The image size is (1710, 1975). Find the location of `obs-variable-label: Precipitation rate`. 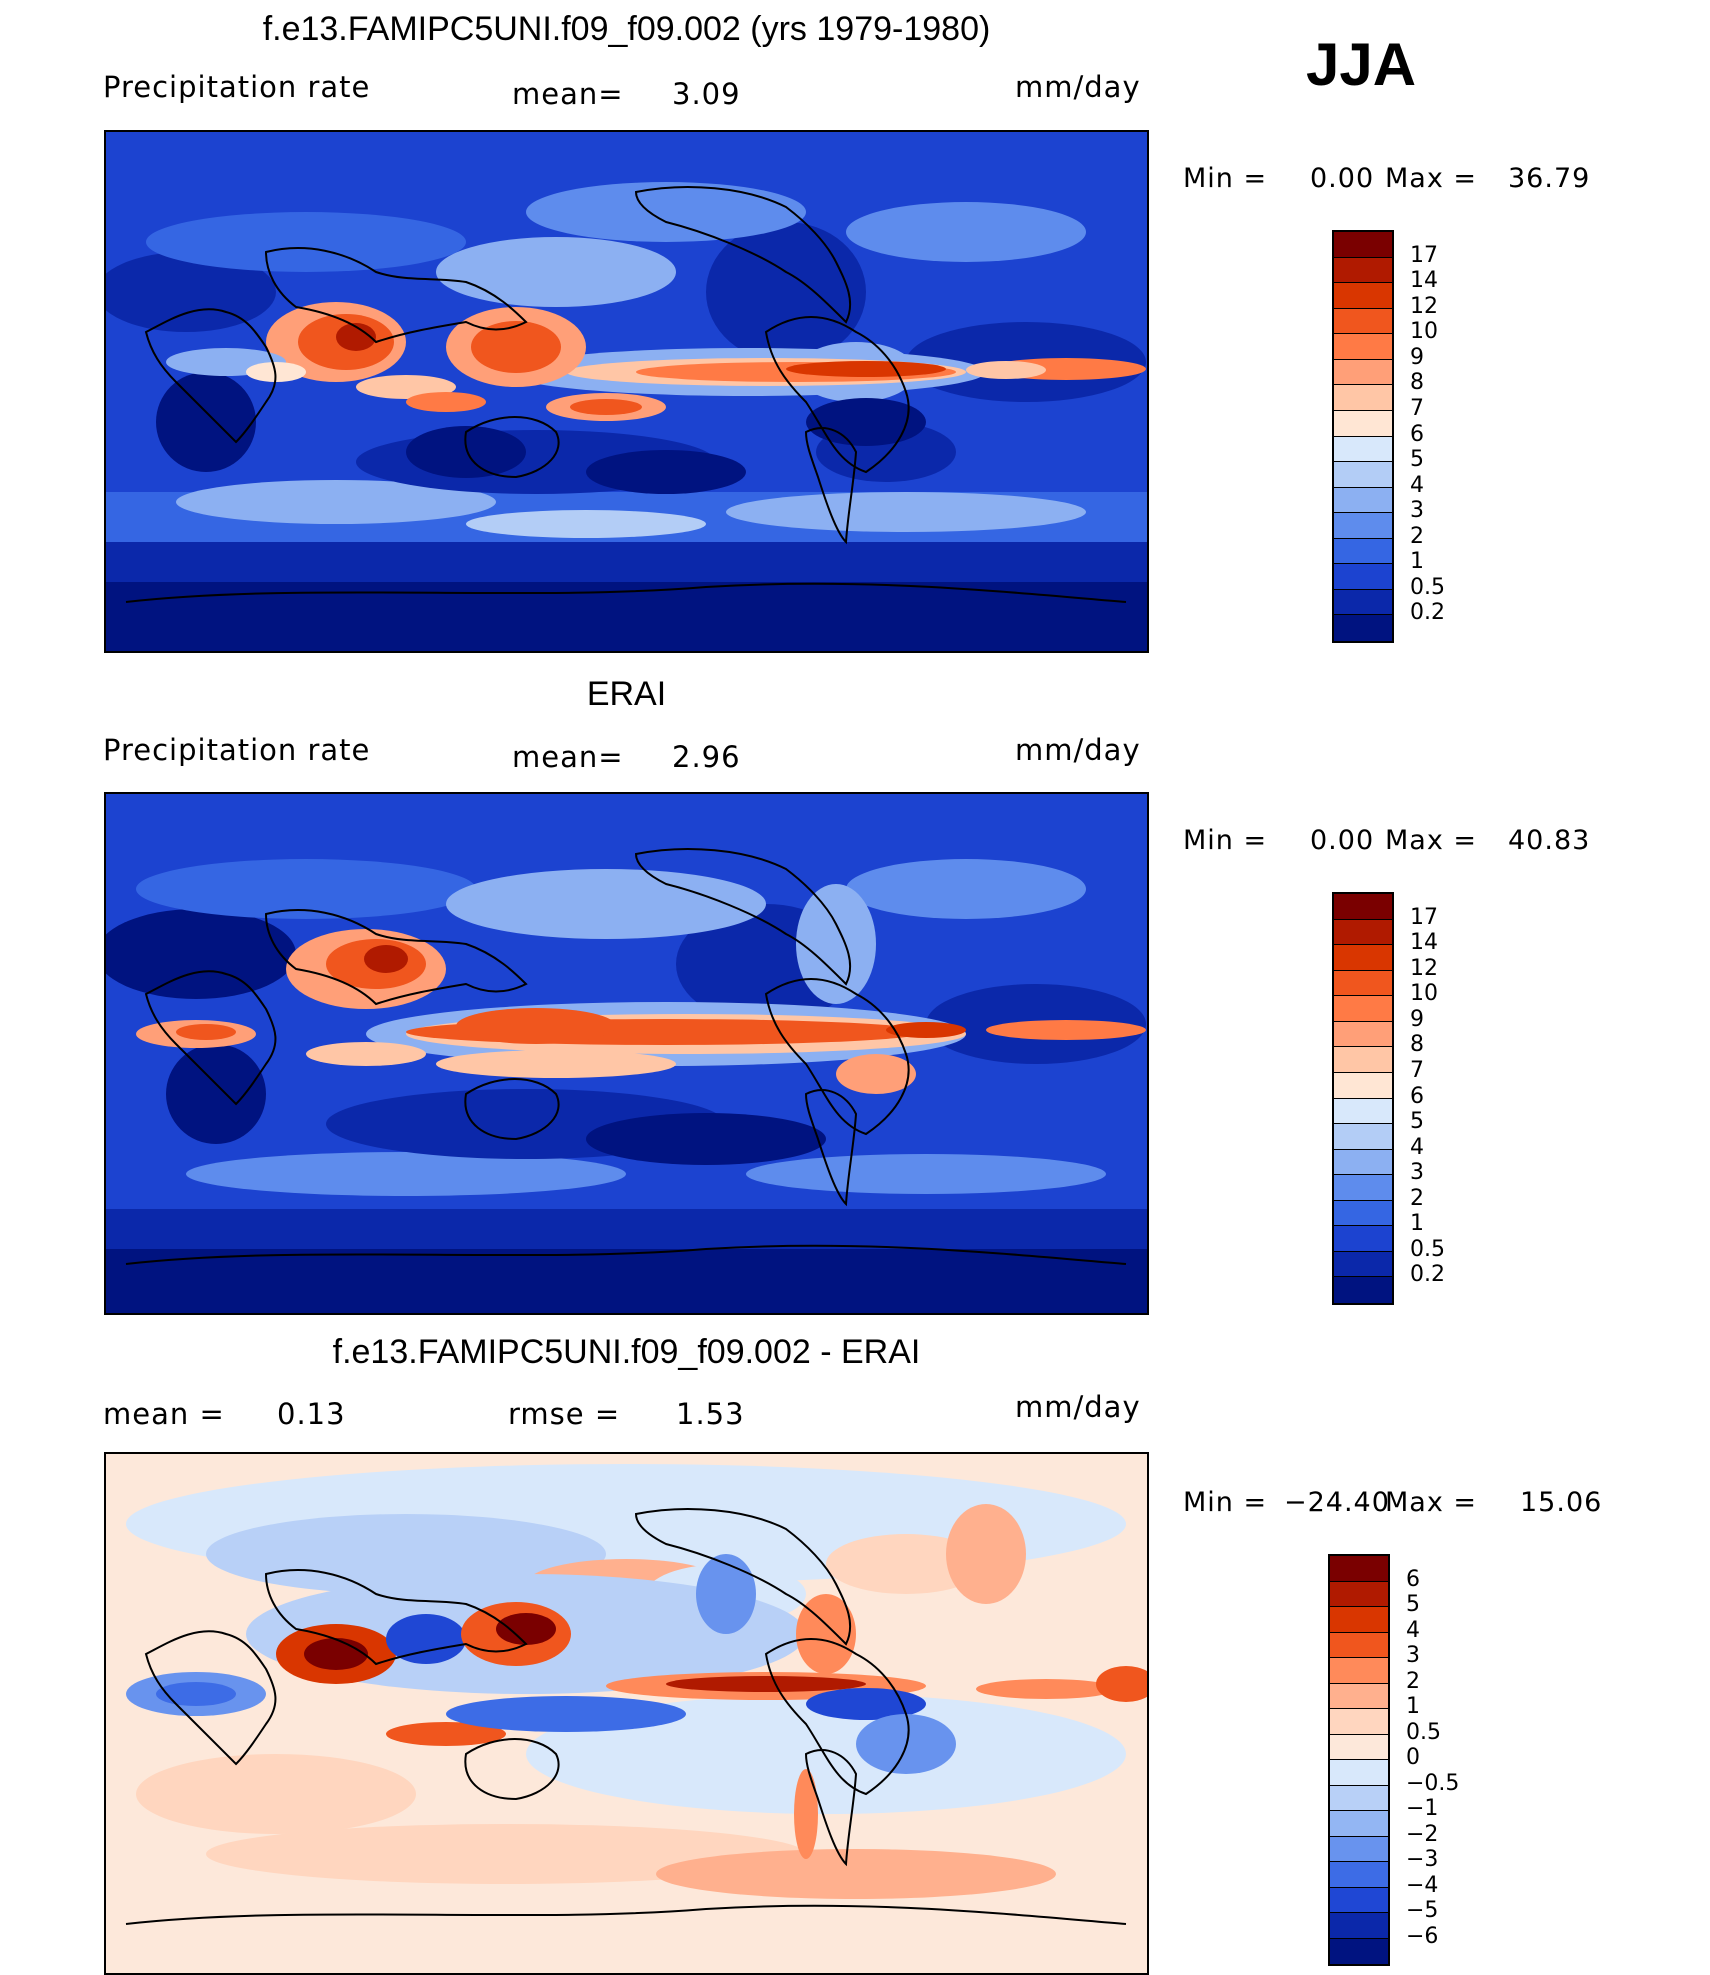

obs-variable-label: Precipitation rate is located at coordinates (237, 750).